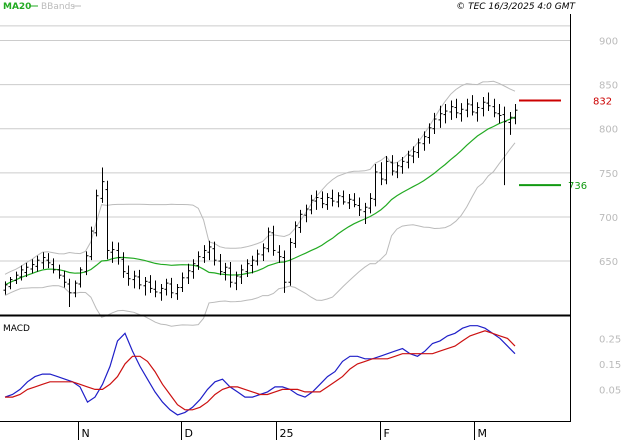  What do you see at coordinates (608, 41) in the screenshot?
I see `price-tick-label: 900` at bounding box center [608, 41].